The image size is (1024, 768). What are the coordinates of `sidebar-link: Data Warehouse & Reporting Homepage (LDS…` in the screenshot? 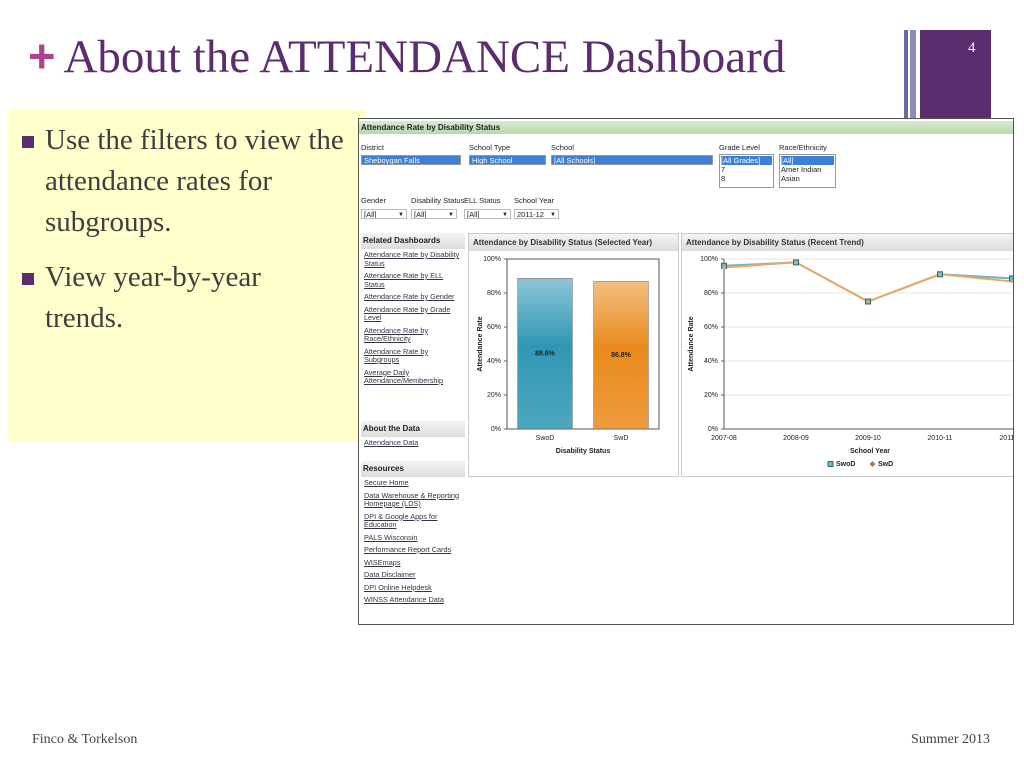 It's located at (412, 499).